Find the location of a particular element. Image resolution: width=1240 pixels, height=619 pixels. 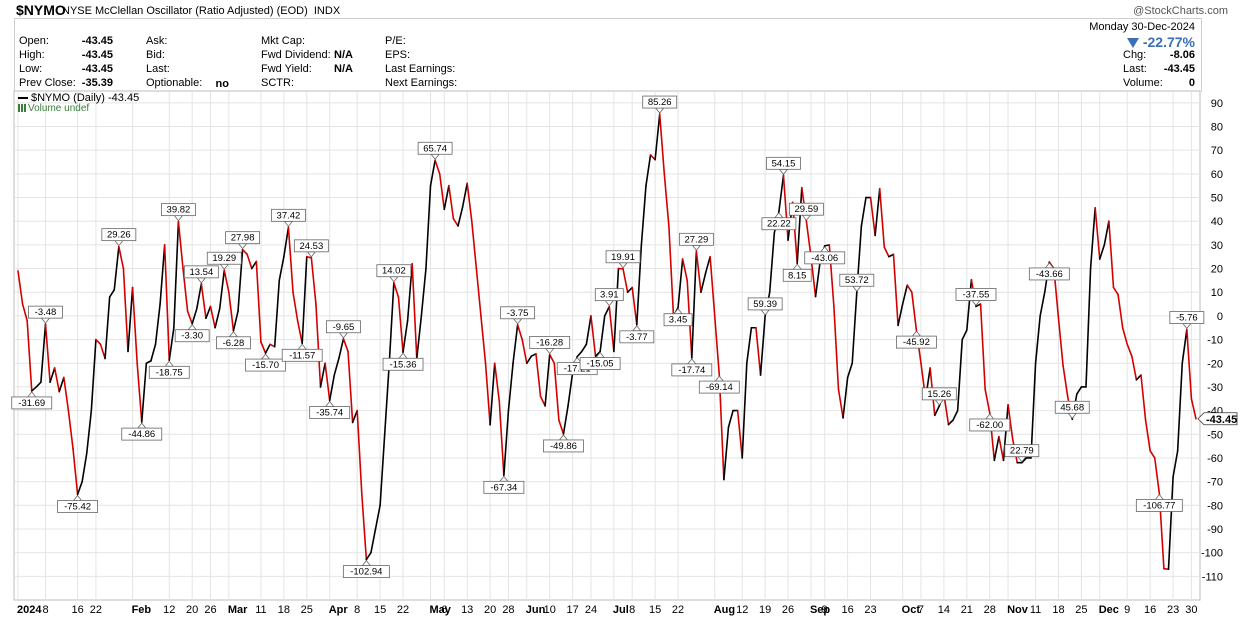

x-tick-label: Apr is located at coordinates (339, 610).